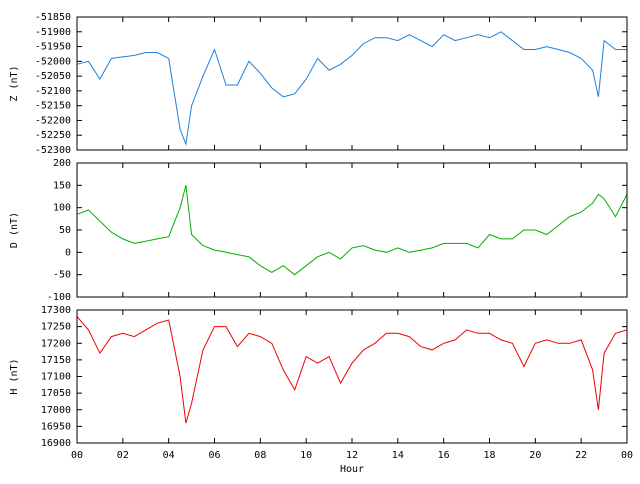  I want to click on y-tick-label: 17200, so click(56, 343).